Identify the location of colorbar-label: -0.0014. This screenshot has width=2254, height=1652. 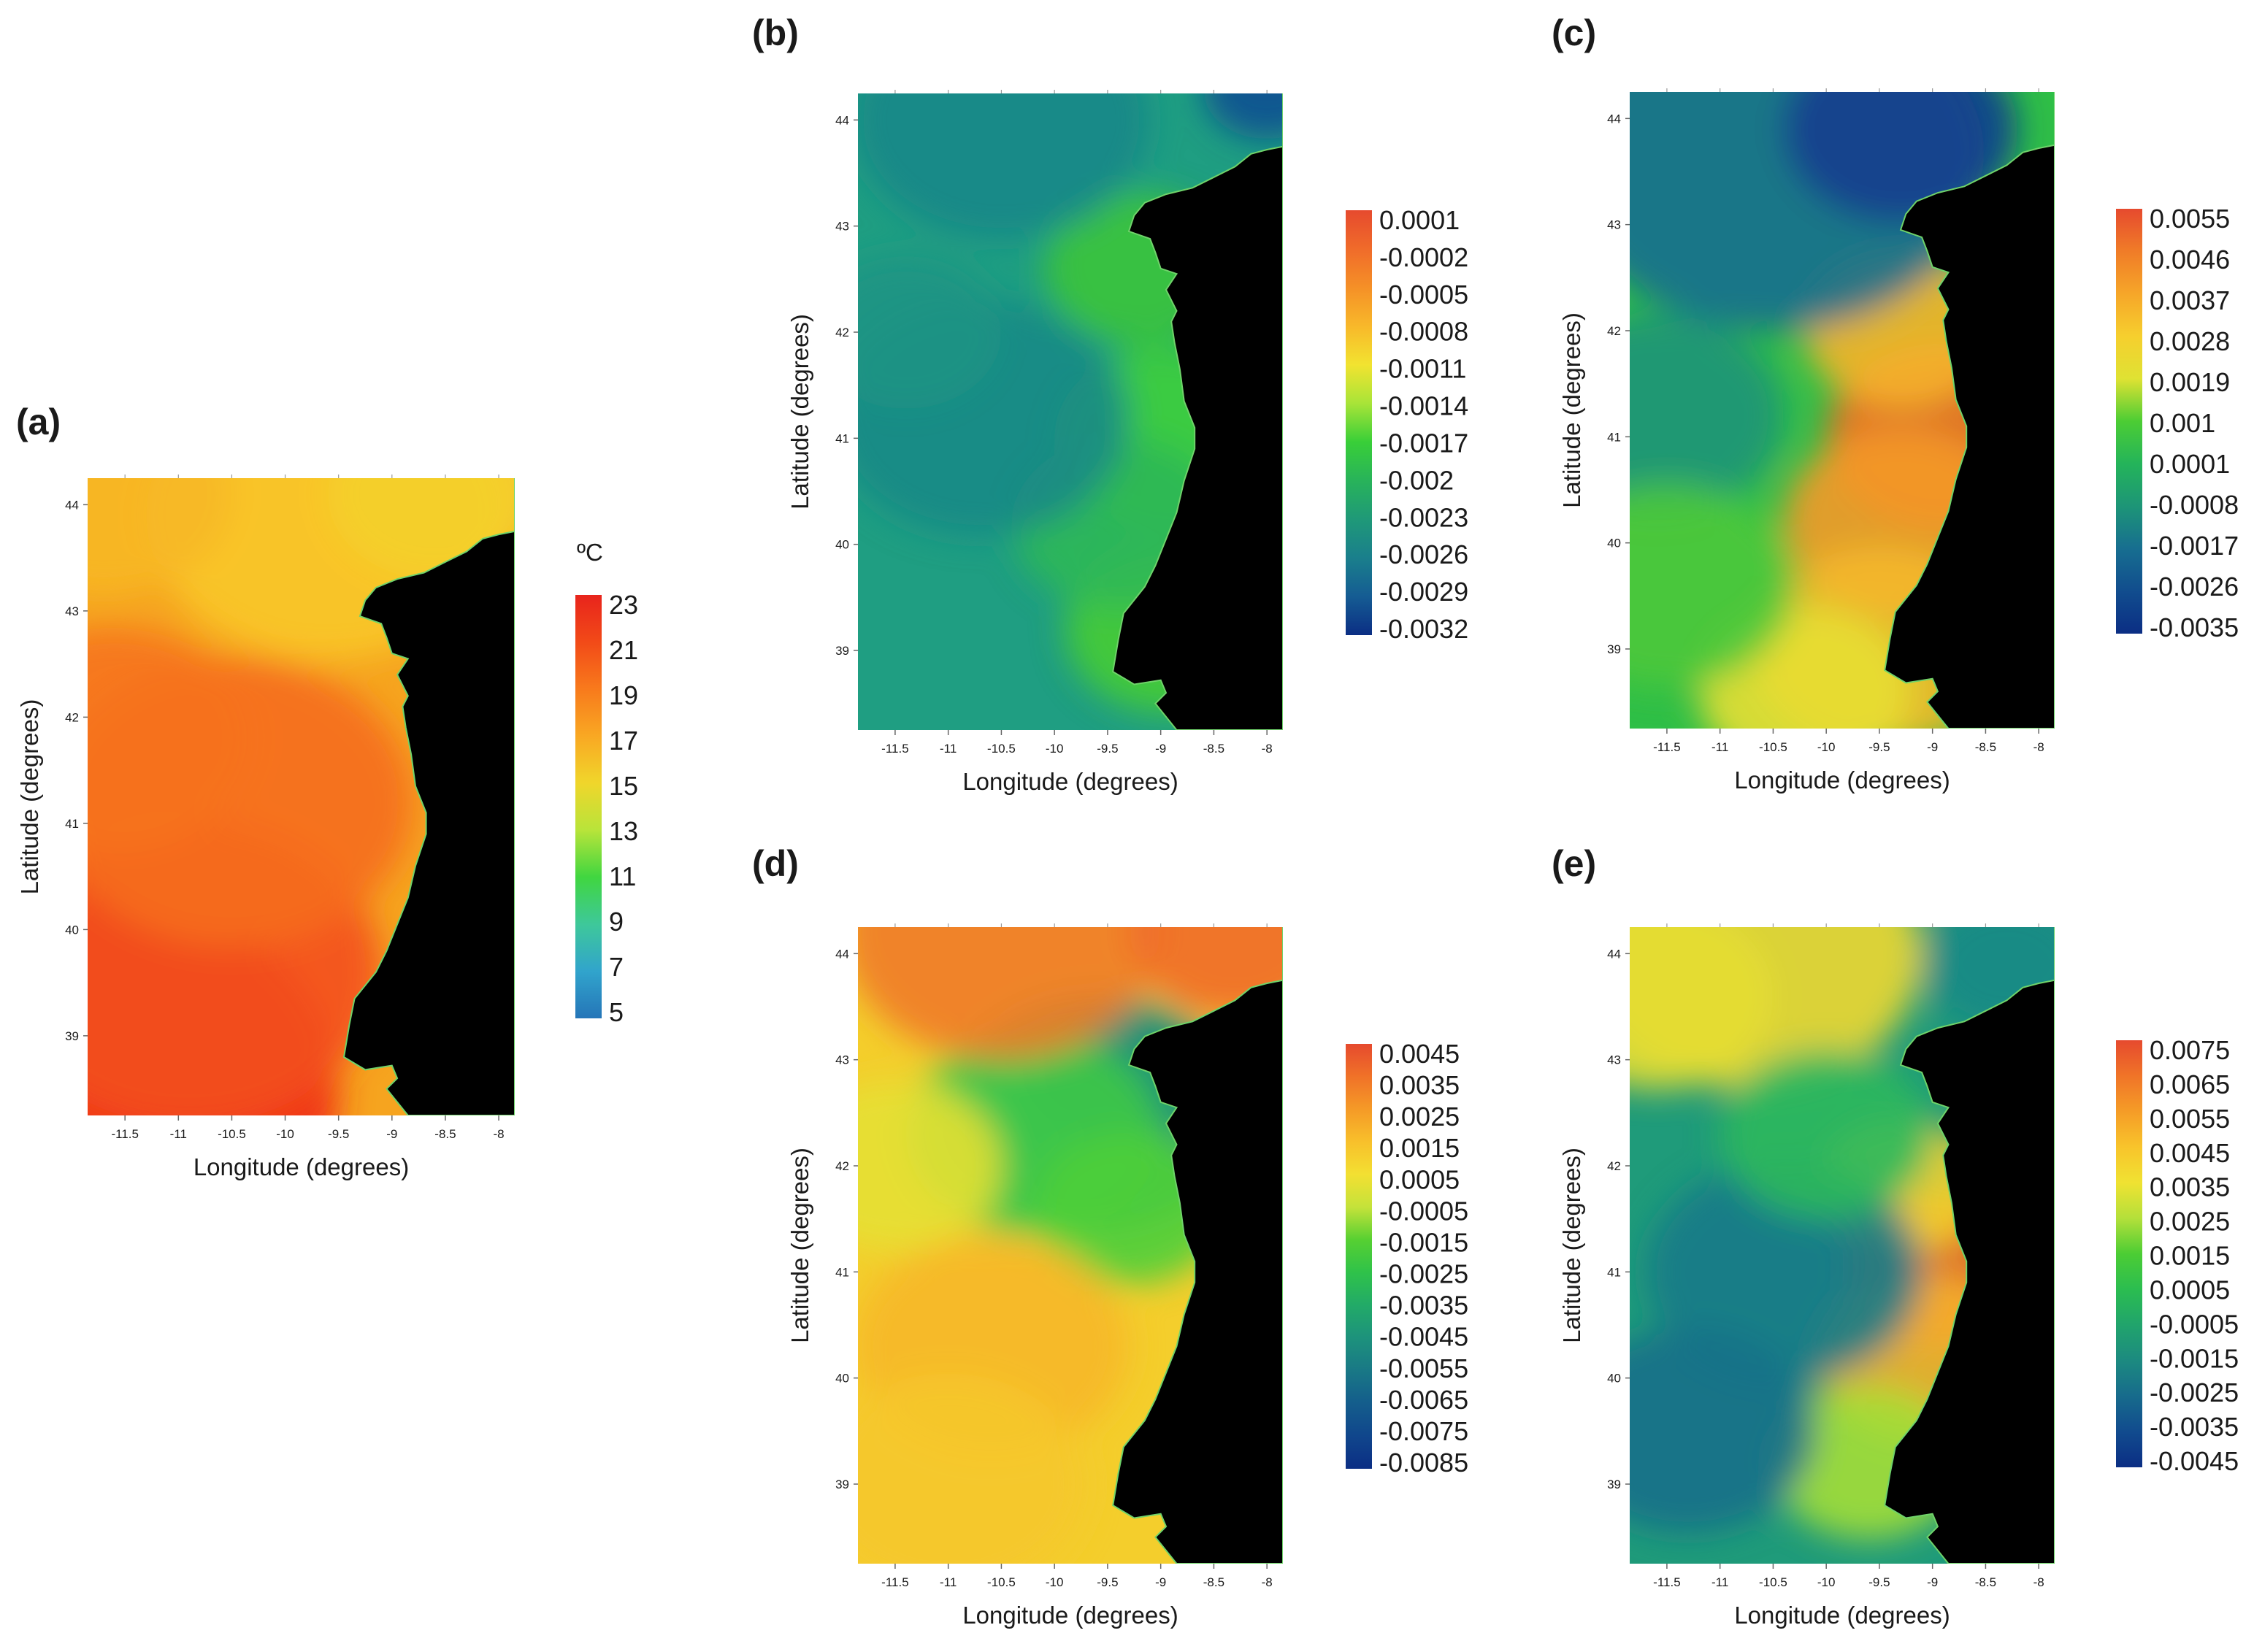
(1423, 406).